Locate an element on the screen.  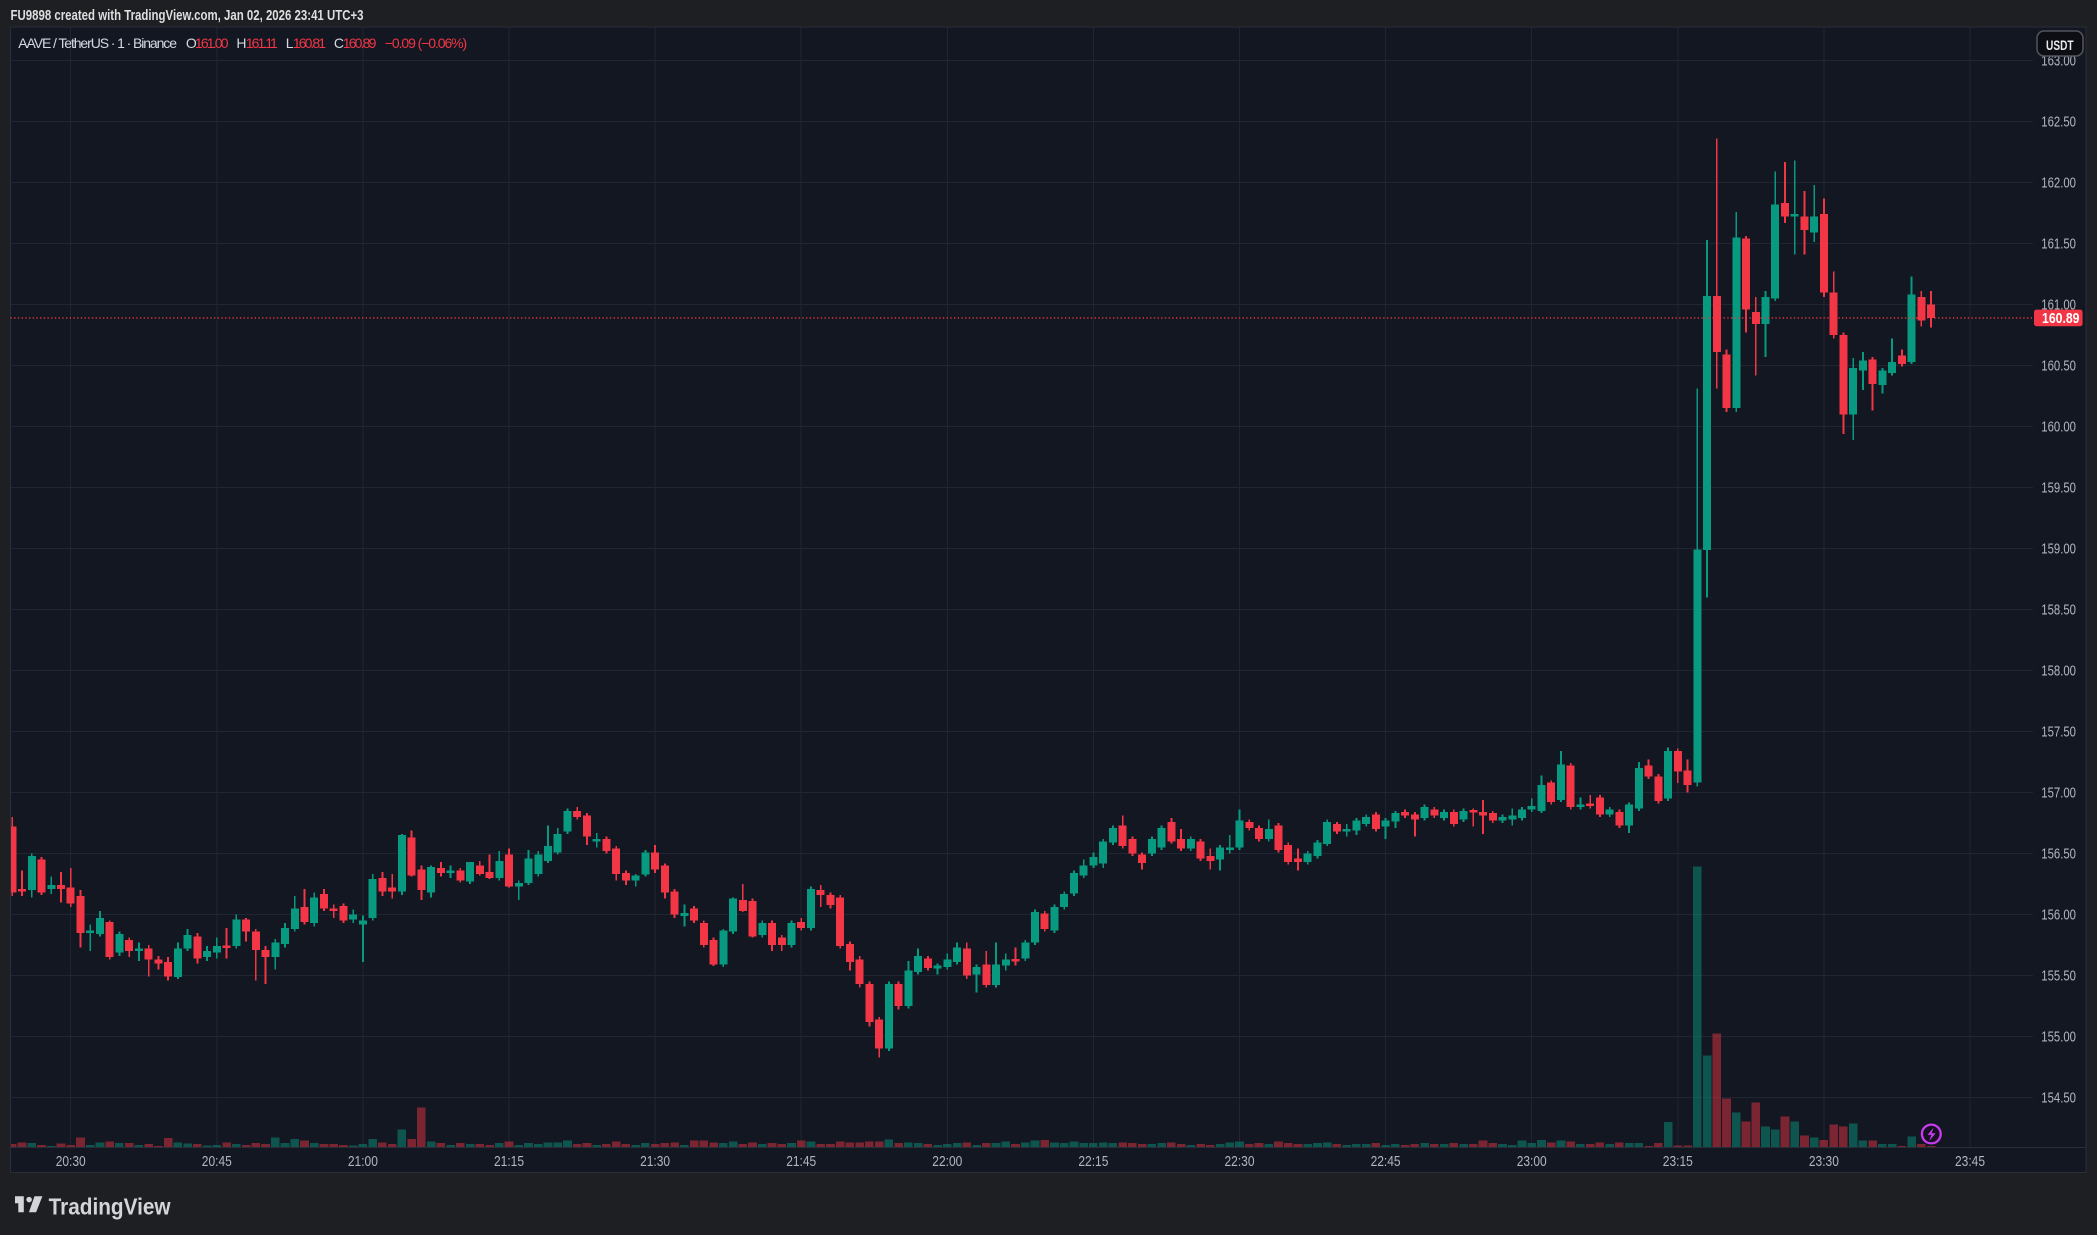
svg-text: USDT is located at coordinates (2060, 45).